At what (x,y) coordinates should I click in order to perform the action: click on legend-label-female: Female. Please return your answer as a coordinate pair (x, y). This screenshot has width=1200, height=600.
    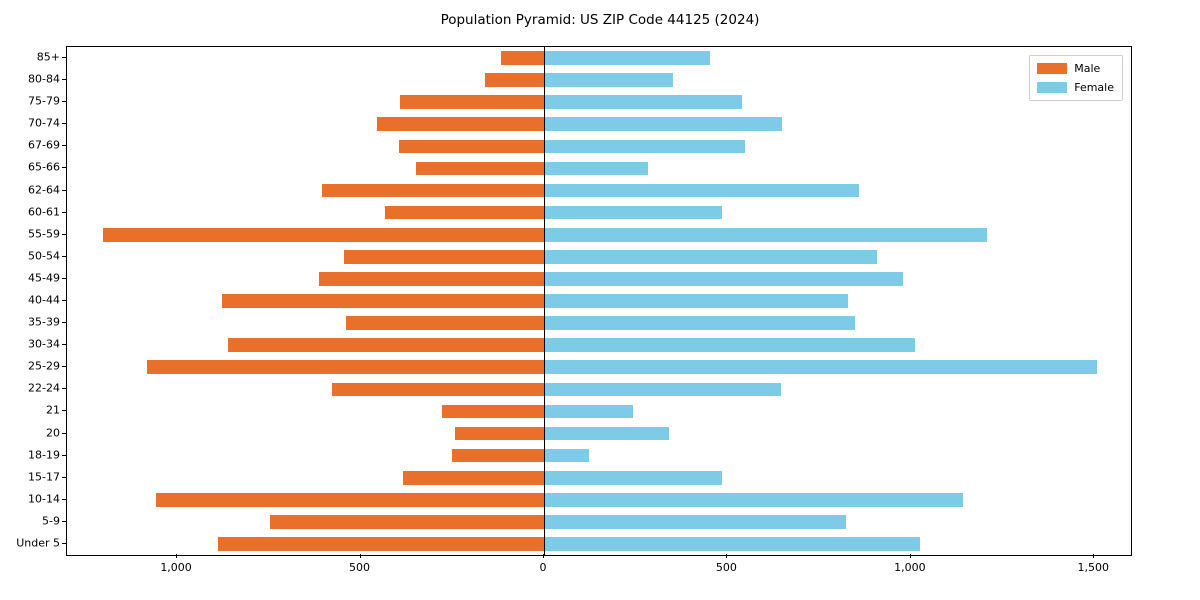
    Looking at the image, I should click on (1094, 87).